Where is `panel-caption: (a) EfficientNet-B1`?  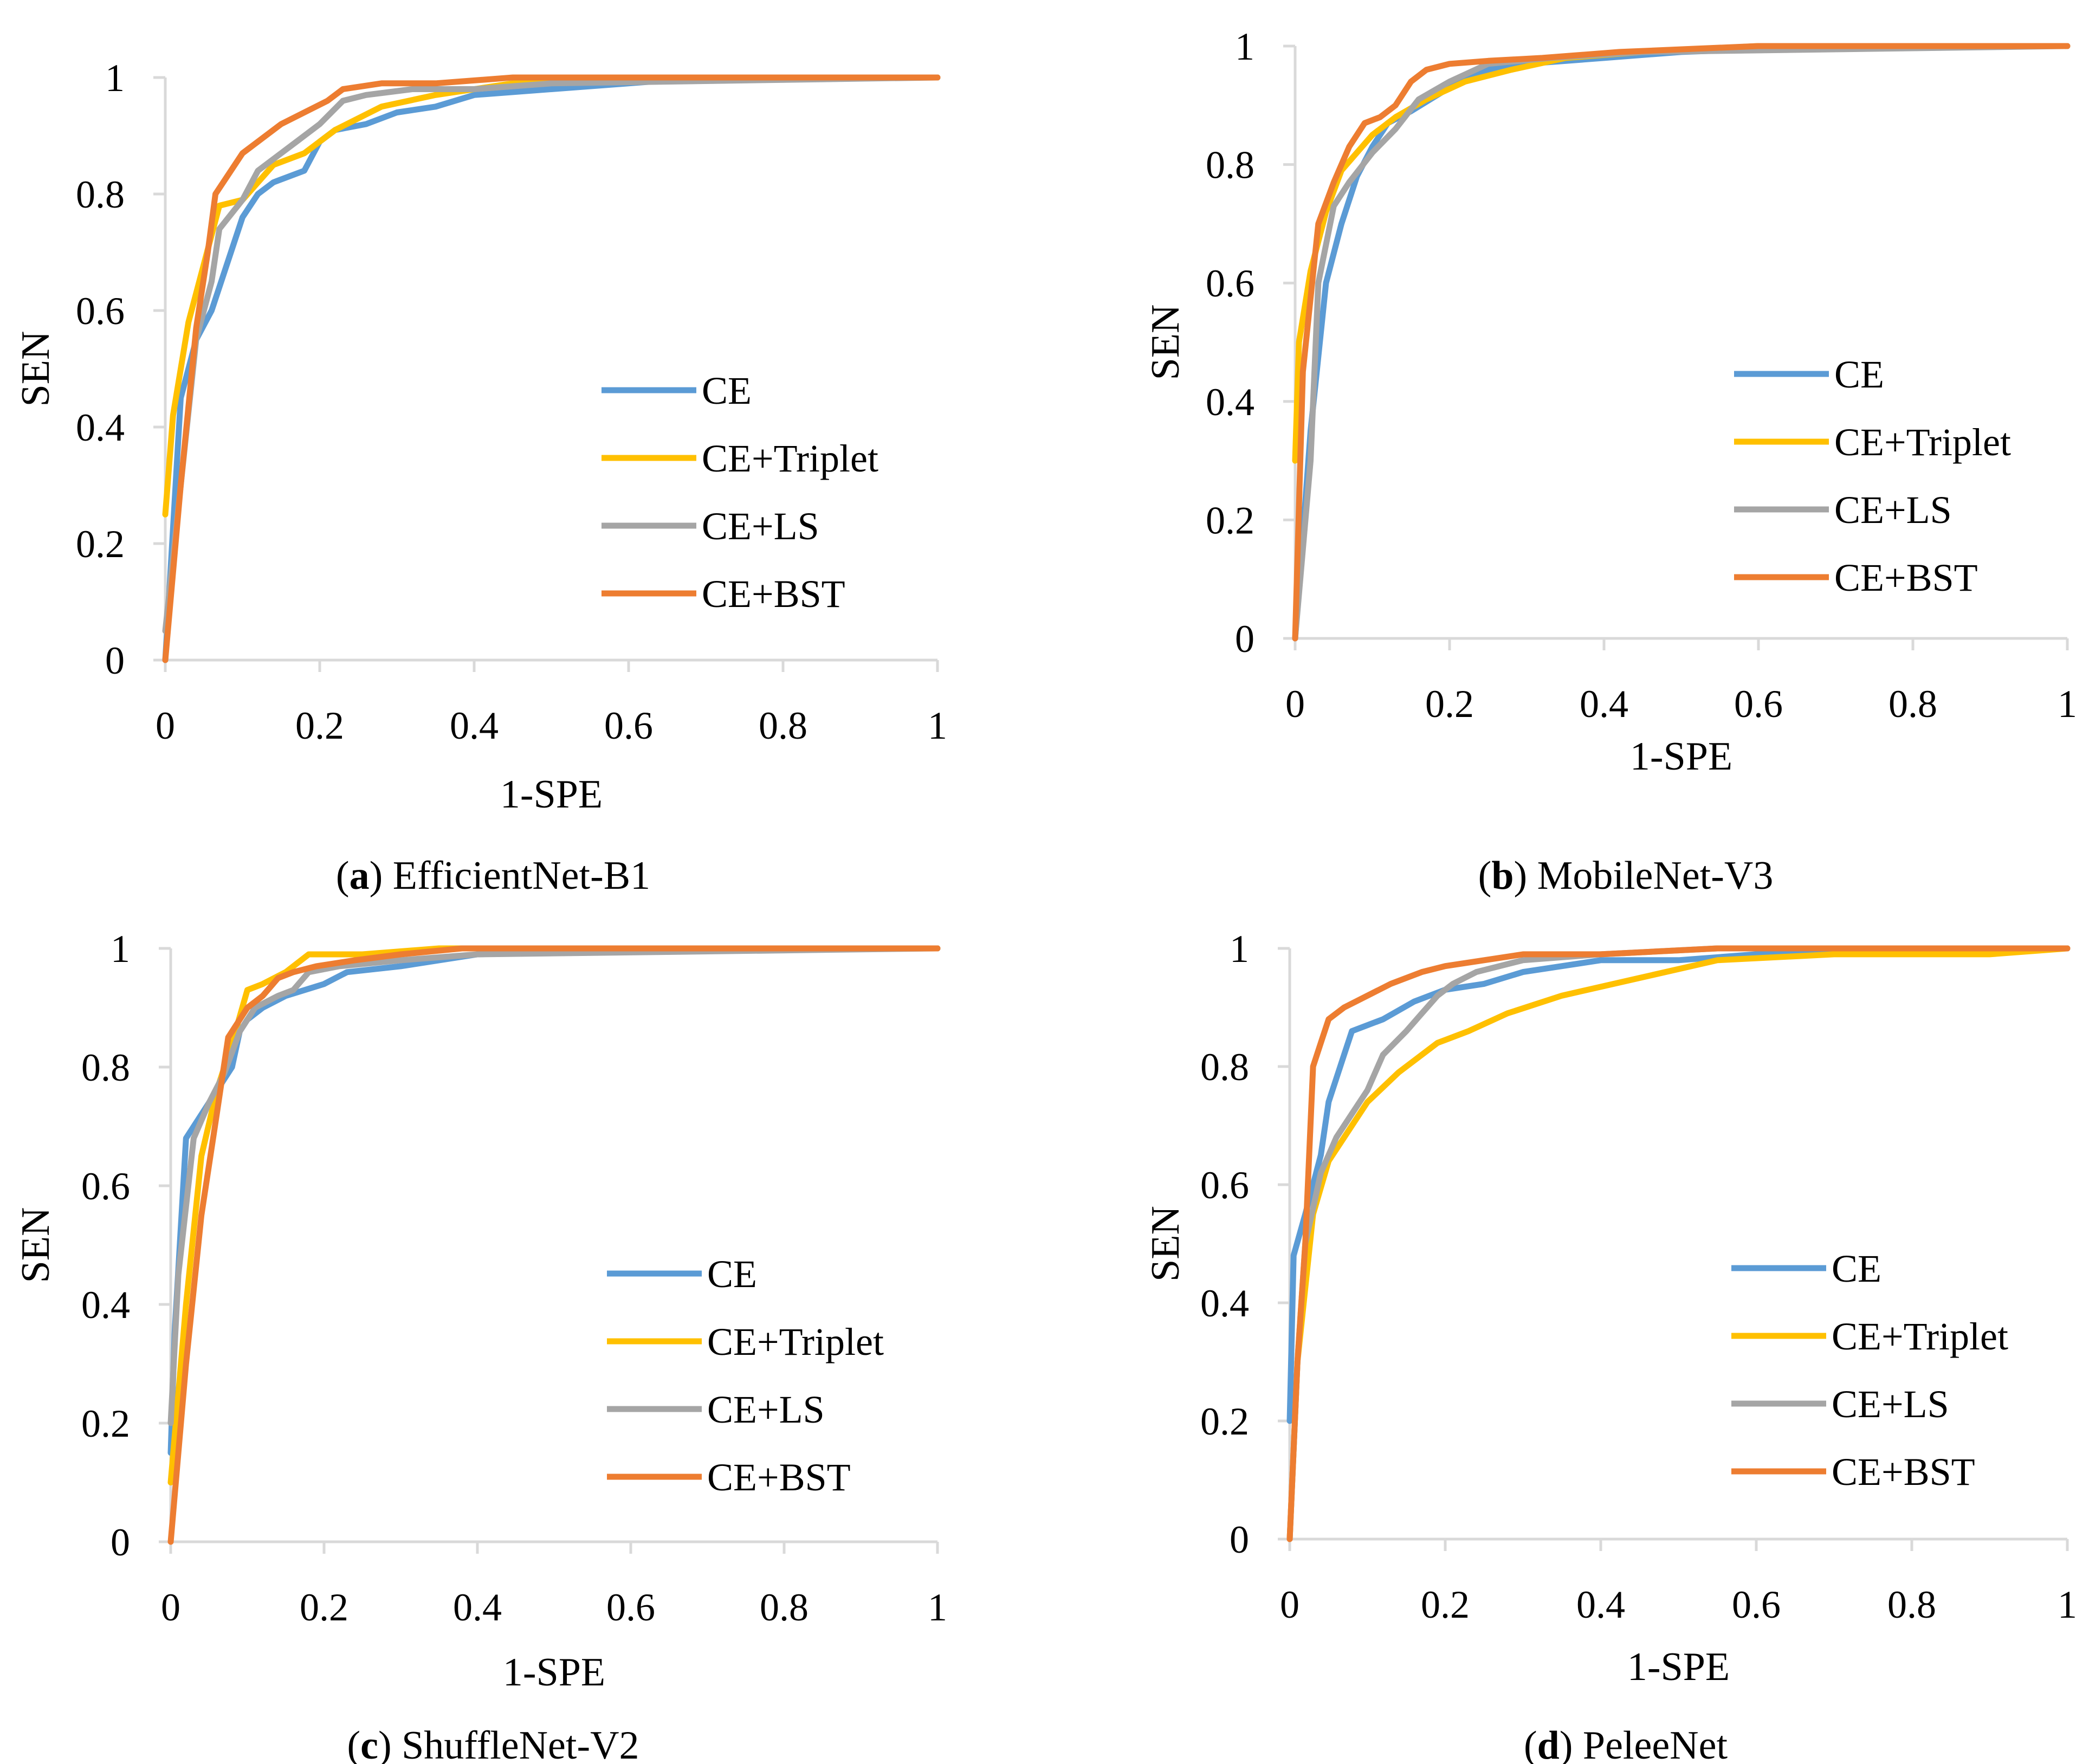
panel-caption: (a) EfficientNet-B1 is located at coordinates (493, 876).